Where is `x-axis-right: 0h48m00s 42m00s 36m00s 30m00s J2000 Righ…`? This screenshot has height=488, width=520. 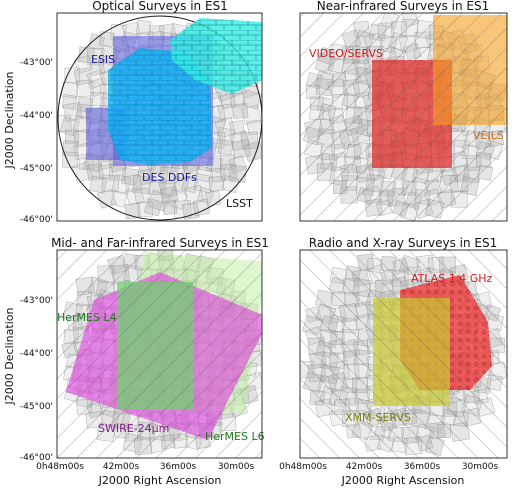 x-axis-right: 0h48m00s 42m00s 36m00s 30m00s J2000 Righ… is located at coordinates (388, 474).